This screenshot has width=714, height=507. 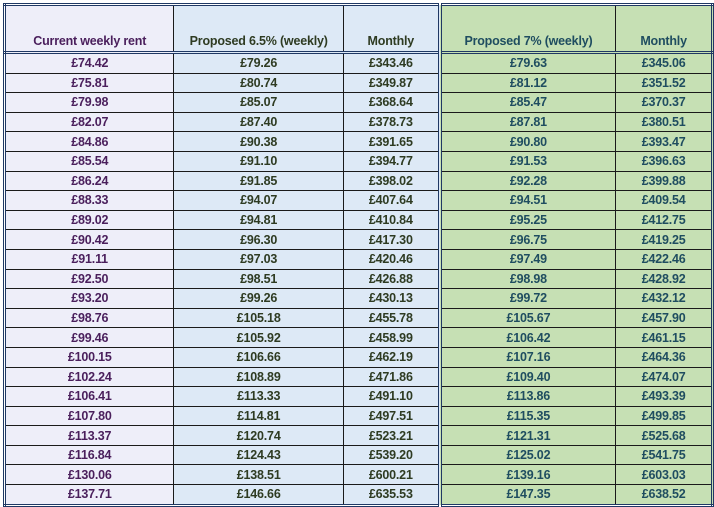 I want to click on table-row: £88.33 £94.07 £407.64 £94.51 £409.54, so click(x=358, y=200).